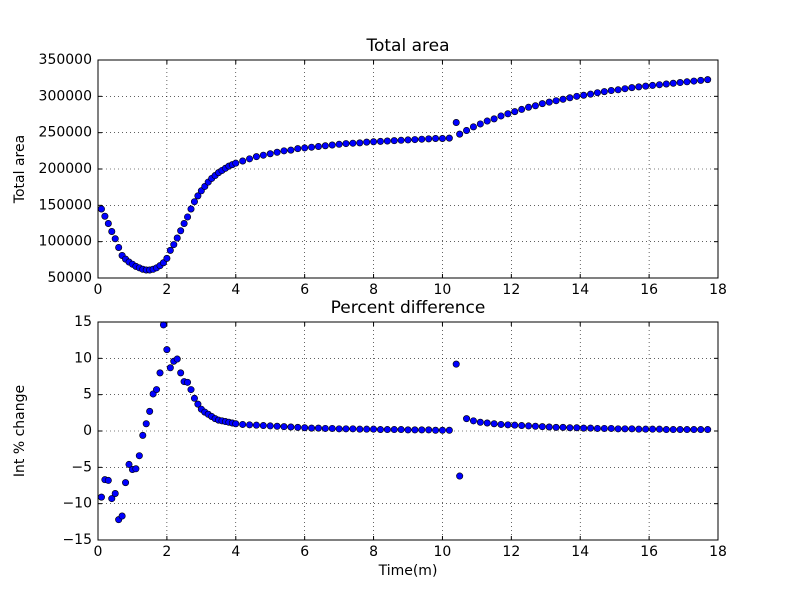 The image size is (800, 604). I want to click on y-tick-label: 50000, so click(69, 278).